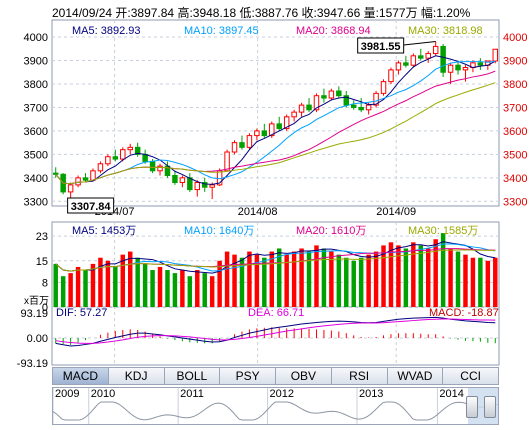 The width and height of the screenshot is (529, 430). Describe the element at coordinates (248, 376) in the screenshot. I see `tab-psy: PSY` at that location.